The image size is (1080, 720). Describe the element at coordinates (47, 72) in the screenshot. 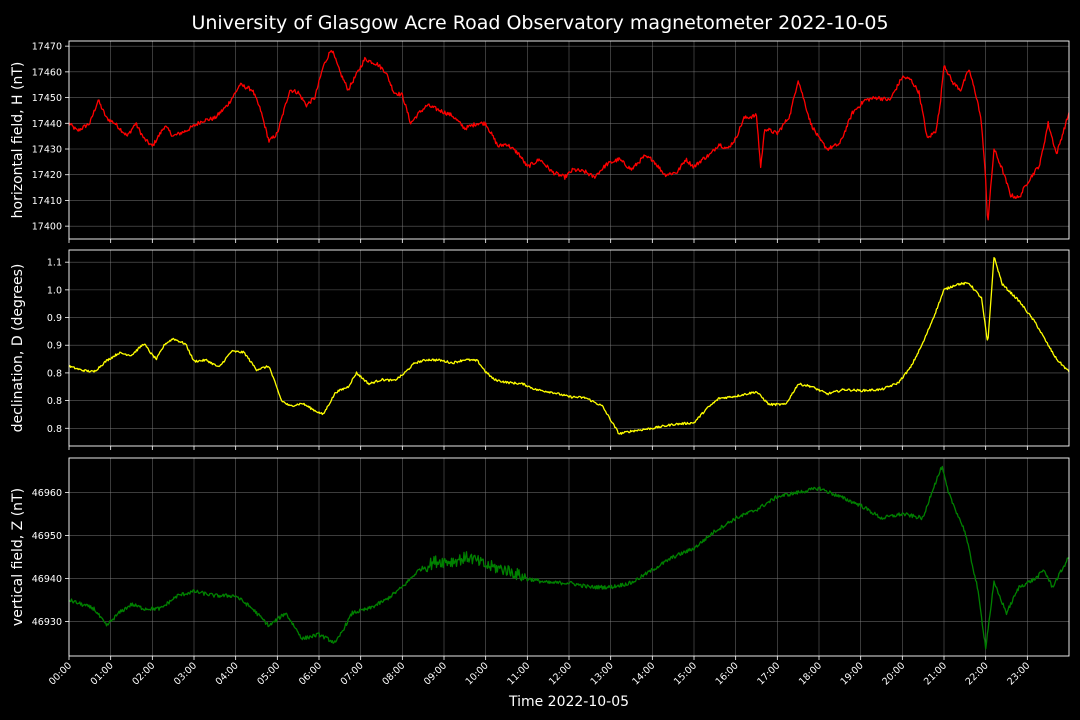

I see `y-tick-label: 17460` at that location.